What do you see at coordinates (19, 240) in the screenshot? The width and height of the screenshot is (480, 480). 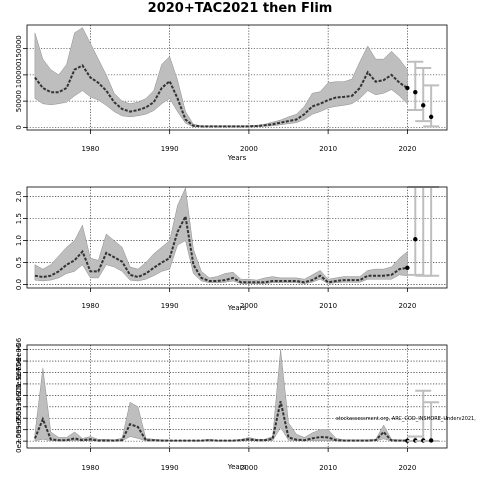 I see `y-tick-label: 1.0` at bounding box center [19, 240].